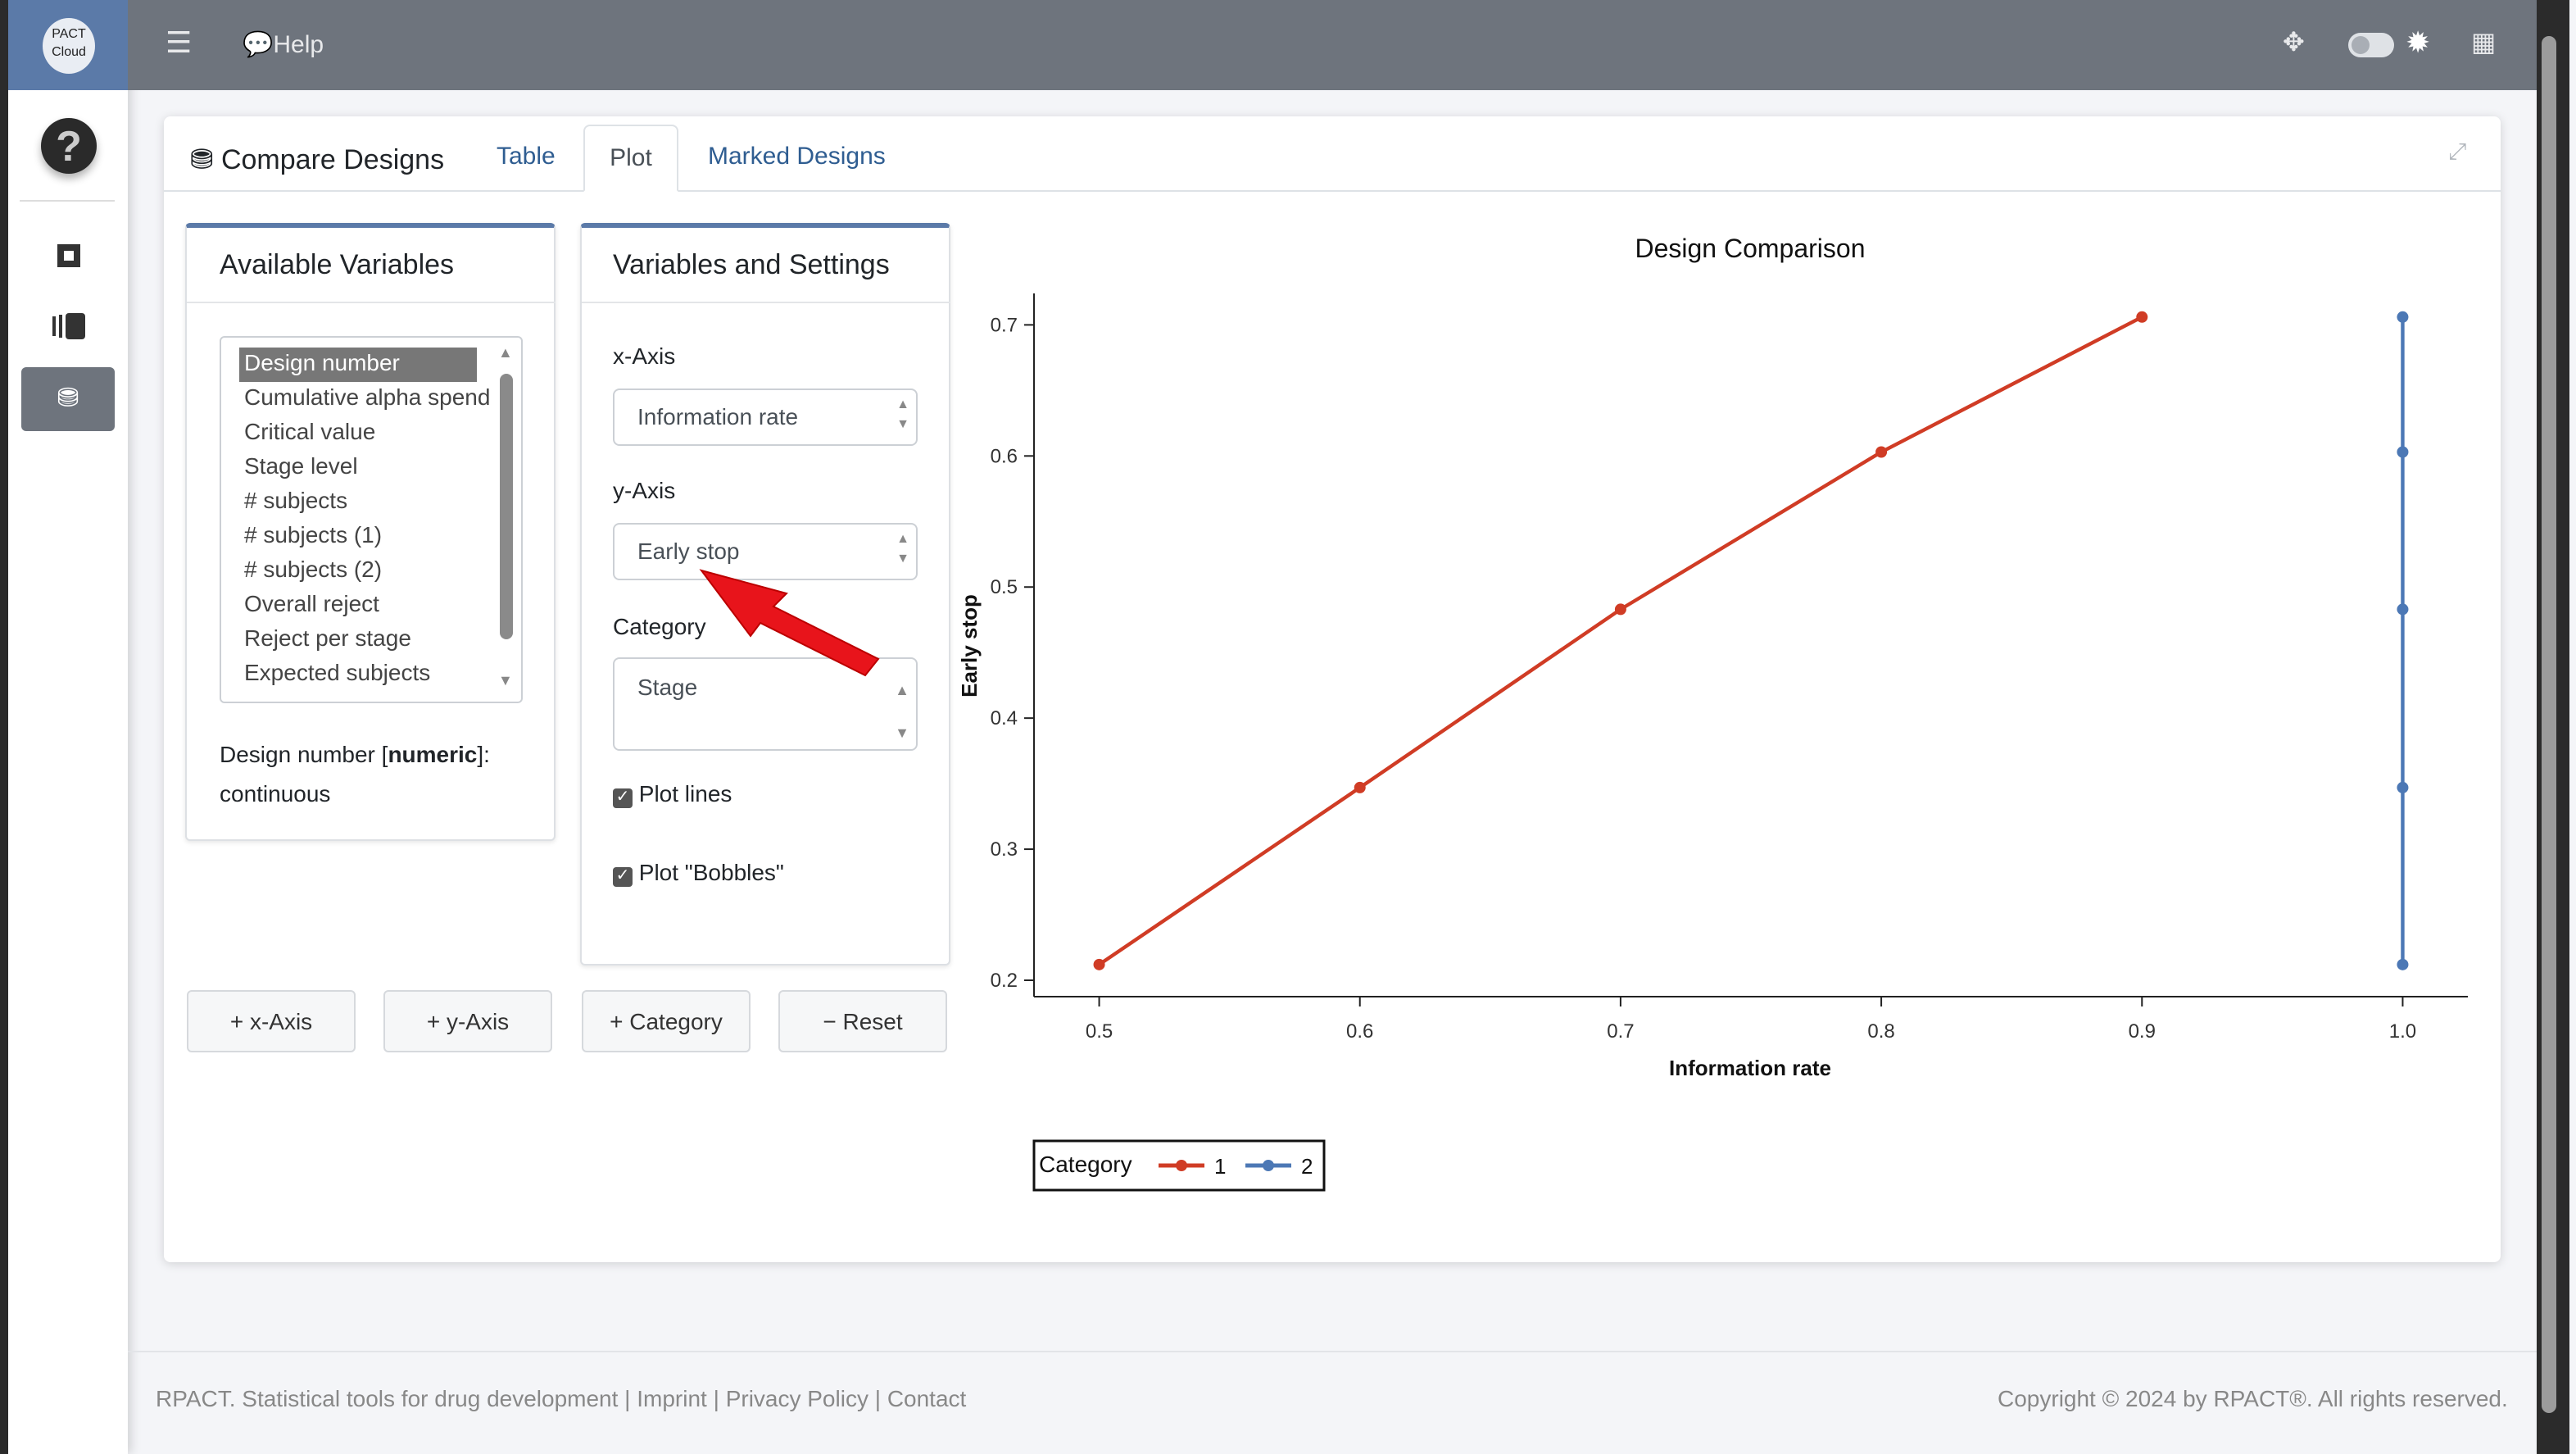 The image size is (2576, 1454). I want to click on annotation-arrow-icon, so click(789, 623).